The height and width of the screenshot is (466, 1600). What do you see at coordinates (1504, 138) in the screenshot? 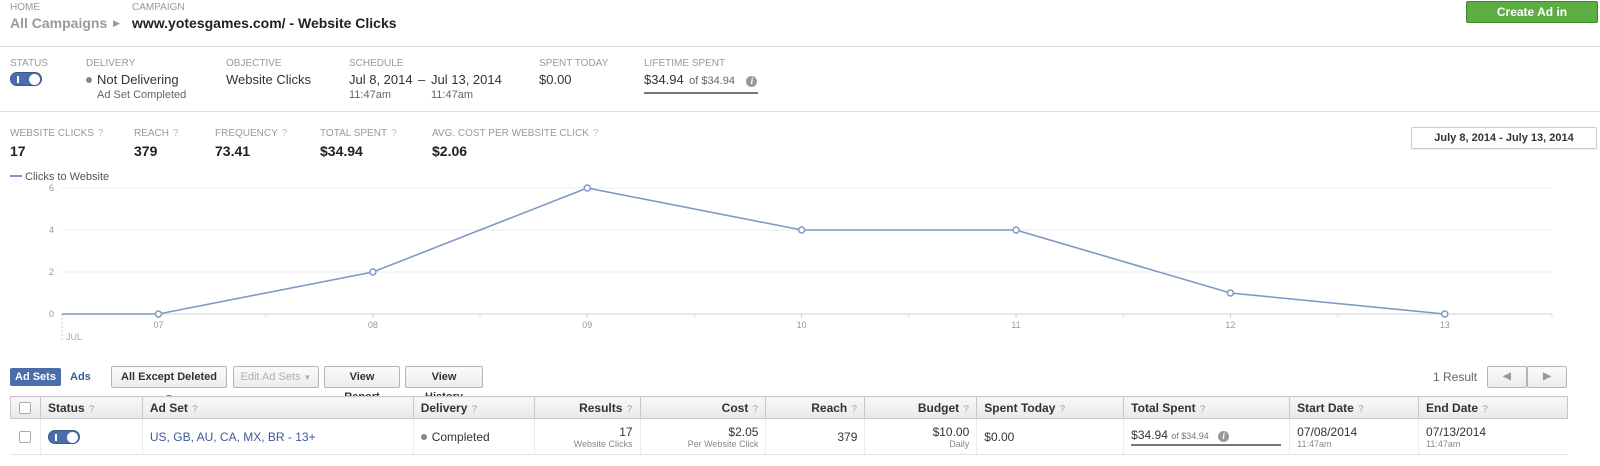
I see `date-range-picker: July 8, 2014 - July 13, 2014` at bounding box center [1504, 138].